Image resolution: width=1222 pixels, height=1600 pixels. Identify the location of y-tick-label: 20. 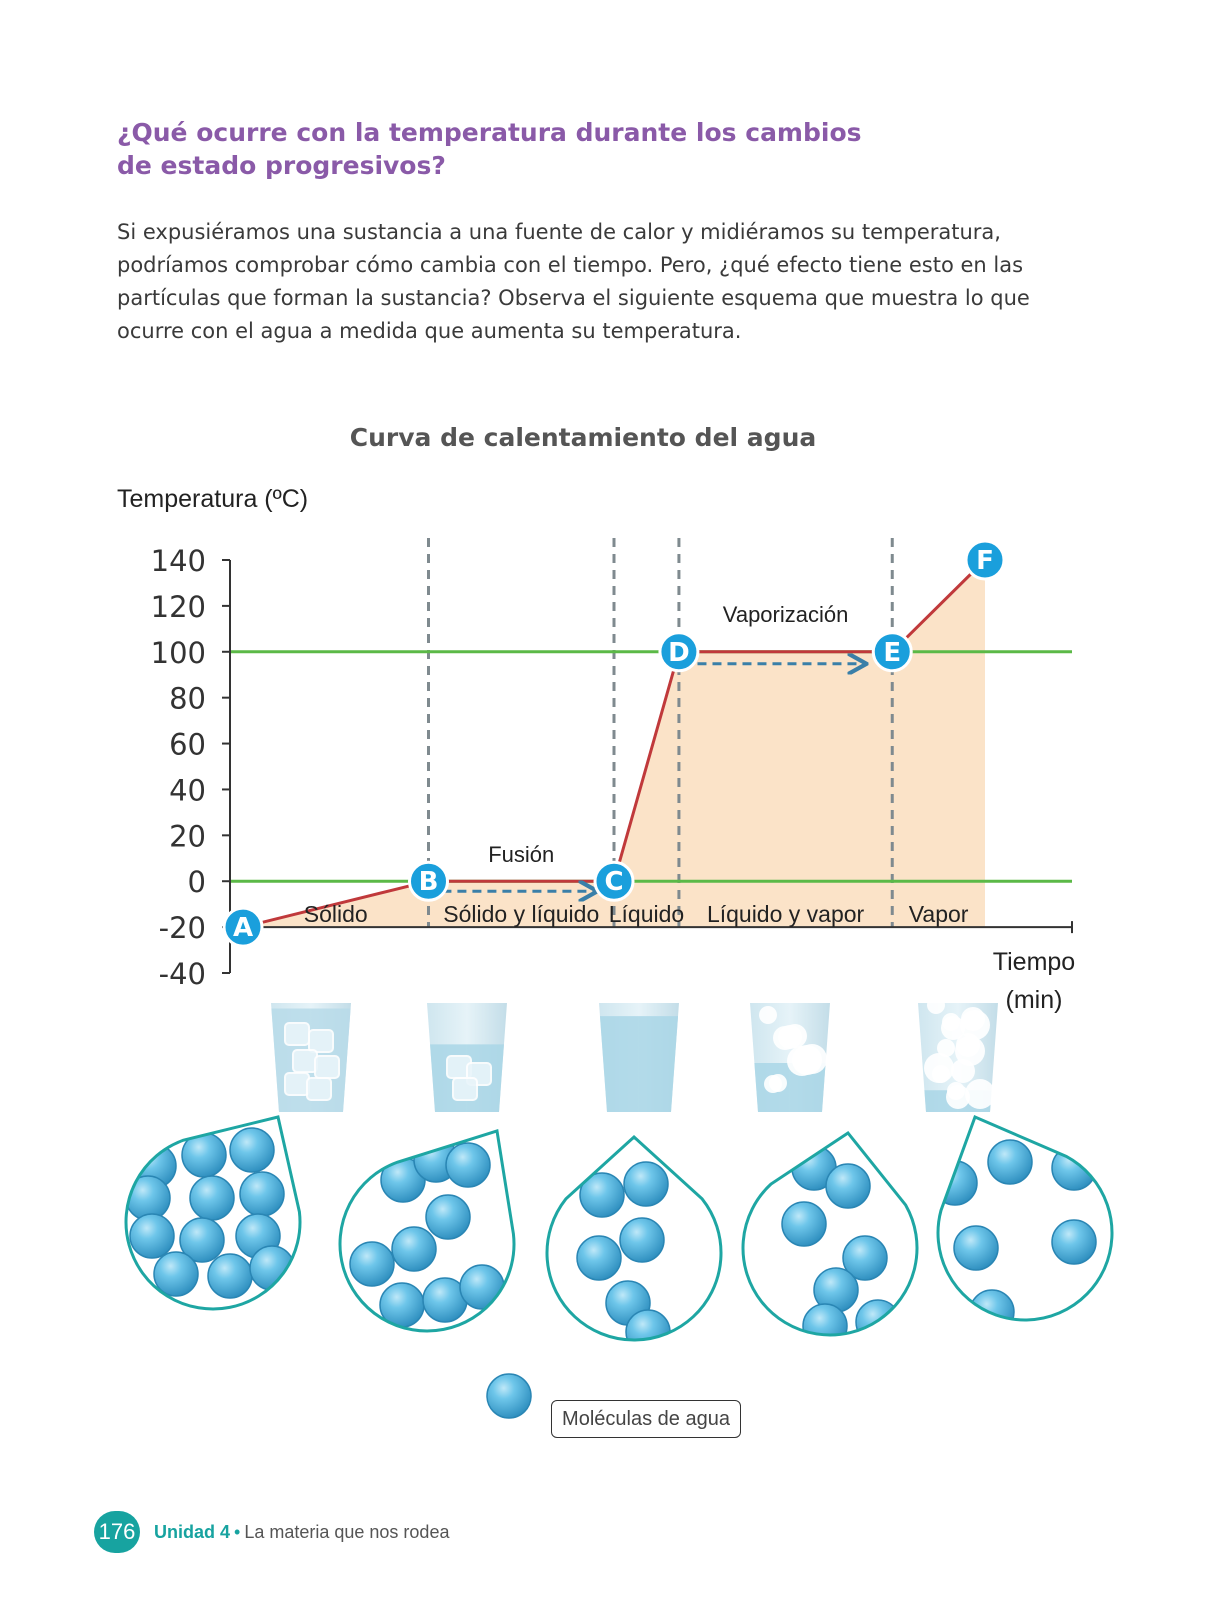
(187, 836).